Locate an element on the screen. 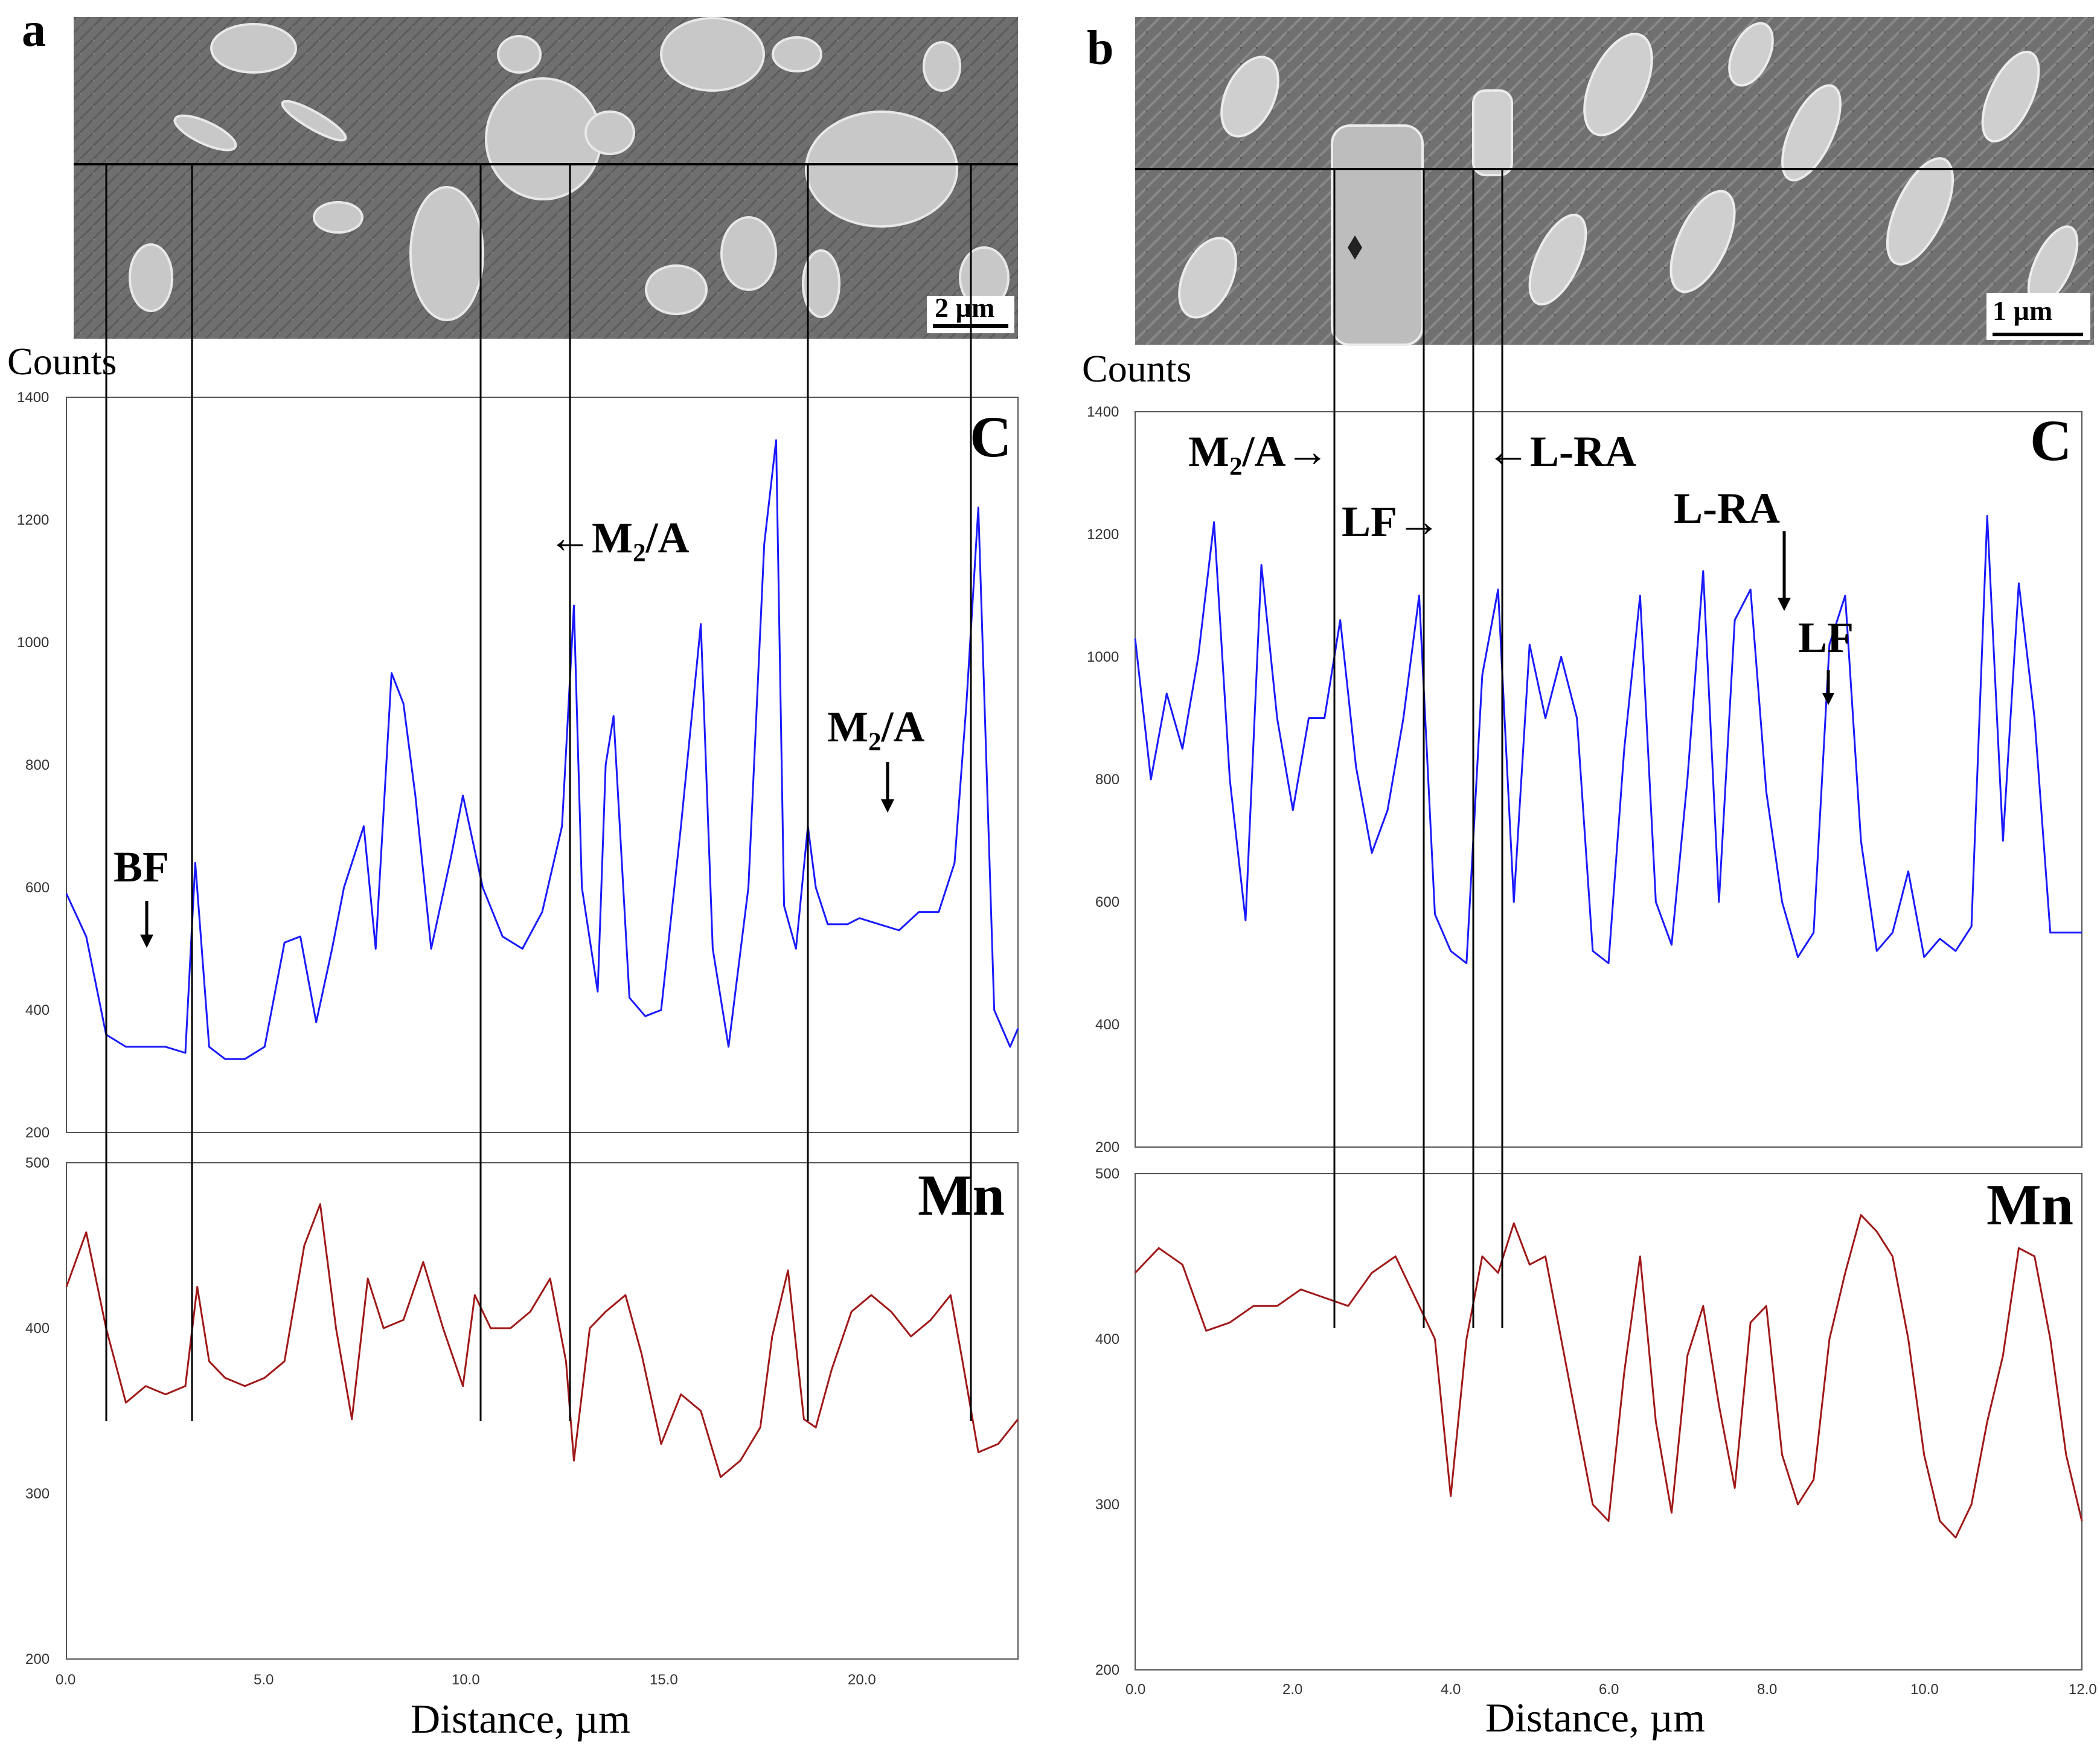  xtick-2-b: 2.0 is located at coordinates (1292, 1689).